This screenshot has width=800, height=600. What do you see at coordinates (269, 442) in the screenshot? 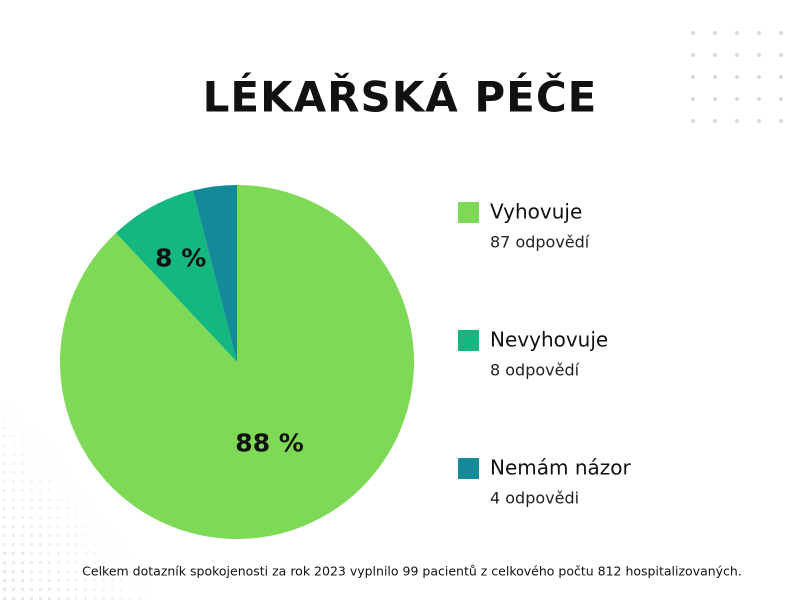
I see `slice-label: 88 %` at bounding box center [269, 442].